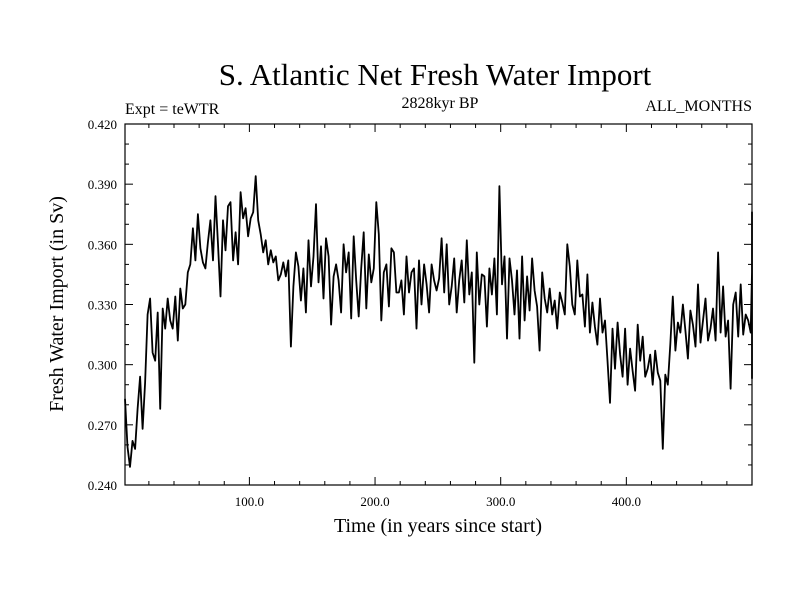 This screenshot has height=600, width=800. Describe the element at coordinates (438, 526) in the screenshot. I see `x-axis-label: Time (in years since start)` at that location.